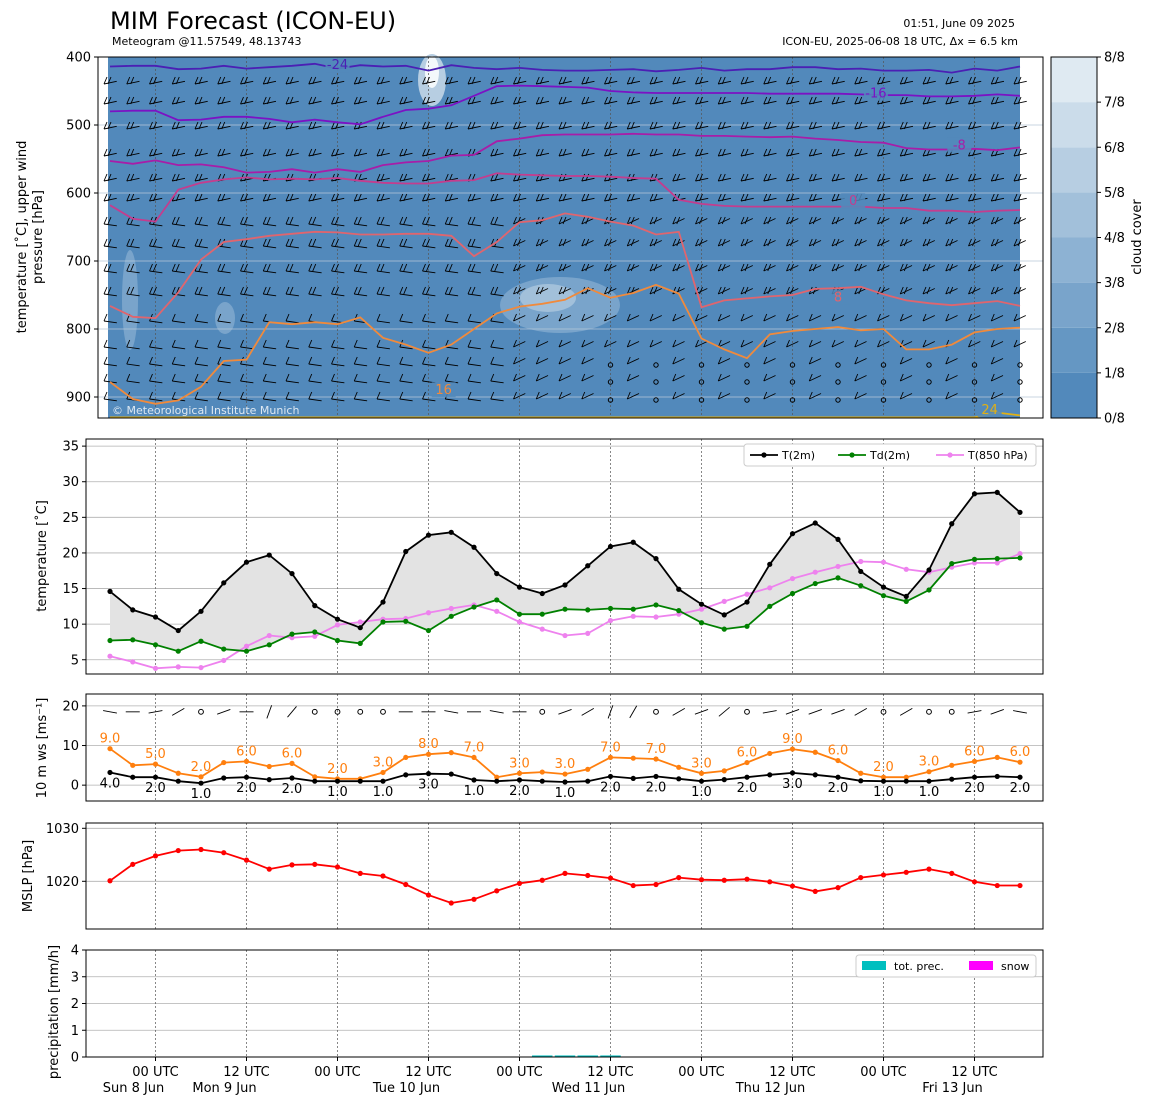  What do you see at coordinates (155, 754) in the screenshot?
I see `gust-data-label: 5.0` at bounding box center [155, 754].